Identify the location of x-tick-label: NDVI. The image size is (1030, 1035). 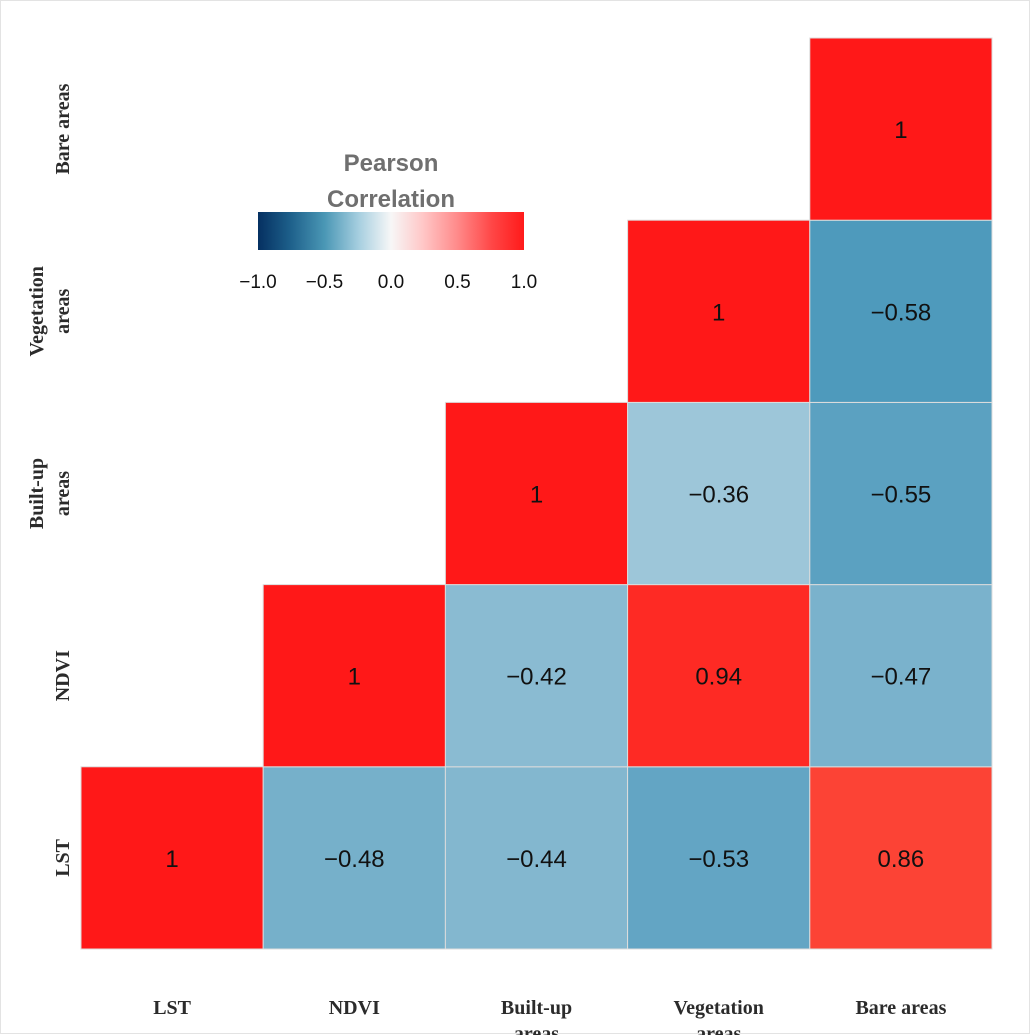
(354, 1008).